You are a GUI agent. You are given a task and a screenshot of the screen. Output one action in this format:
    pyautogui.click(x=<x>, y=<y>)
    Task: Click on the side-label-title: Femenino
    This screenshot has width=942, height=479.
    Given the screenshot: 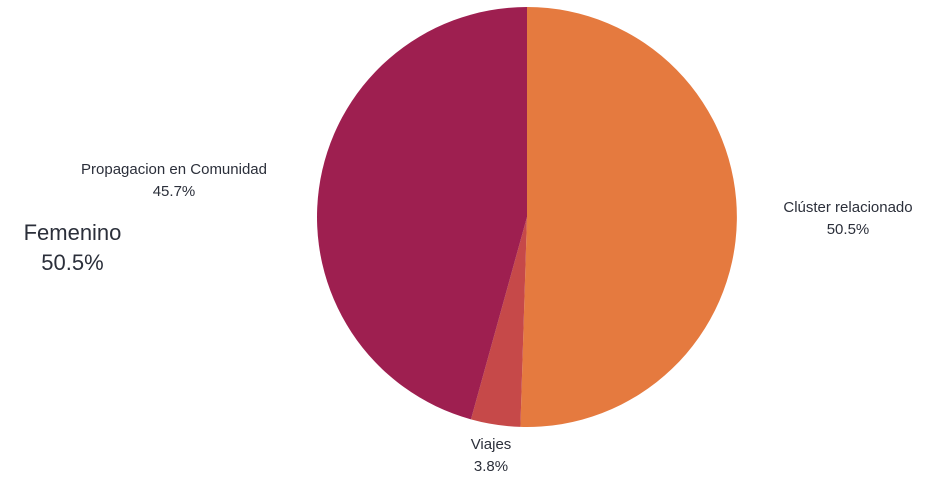 What is the action you would take?
    pyautogui.click(x=72, y=232)
    